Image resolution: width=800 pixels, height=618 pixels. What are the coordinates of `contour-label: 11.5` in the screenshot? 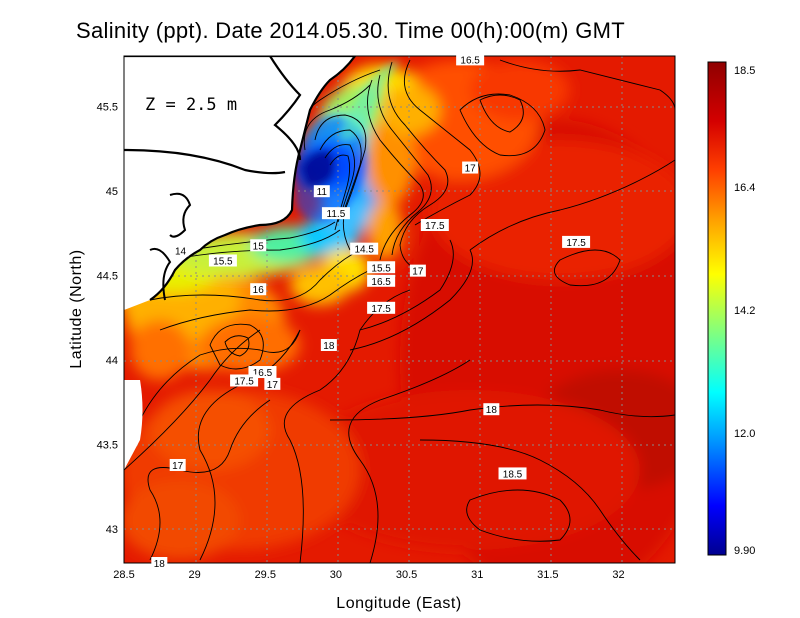 It's located at (335, 213).